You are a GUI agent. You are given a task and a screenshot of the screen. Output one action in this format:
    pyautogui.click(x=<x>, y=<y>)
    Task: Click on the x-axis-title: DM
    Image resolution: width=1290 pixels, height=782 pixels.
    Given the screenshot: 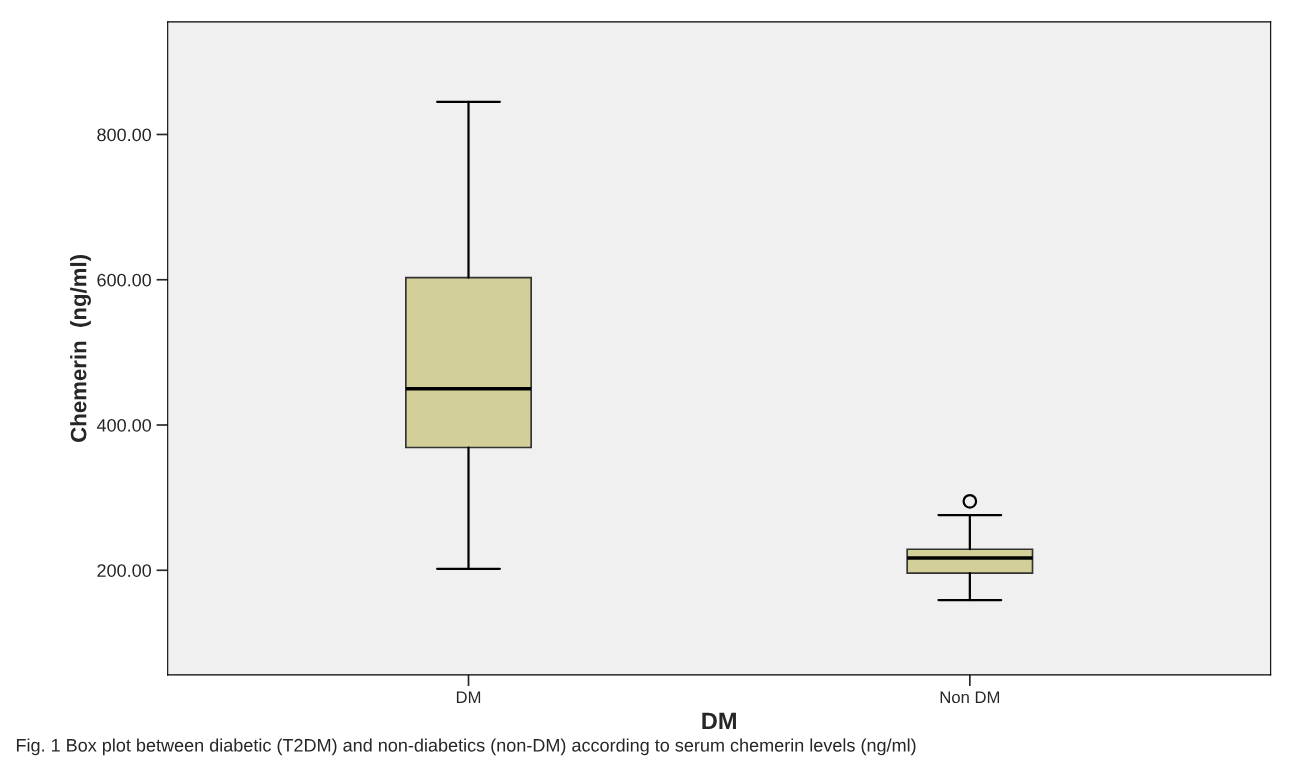 What is the action you would take?
    pyautogui.click(x=719, y=721)
    